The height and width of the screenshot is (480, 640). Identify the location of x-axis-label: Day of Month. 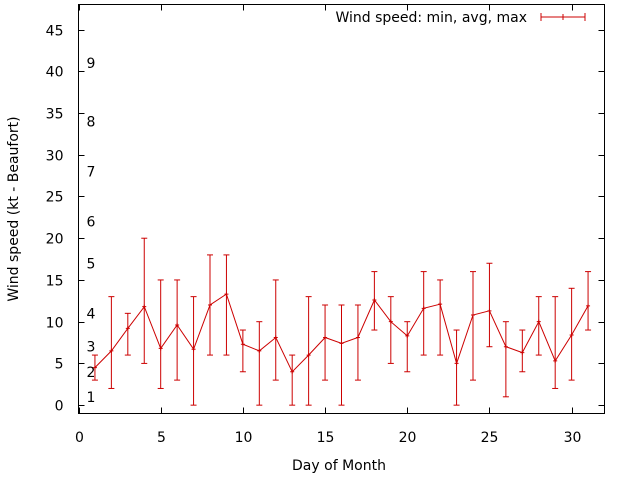
(339, 466).